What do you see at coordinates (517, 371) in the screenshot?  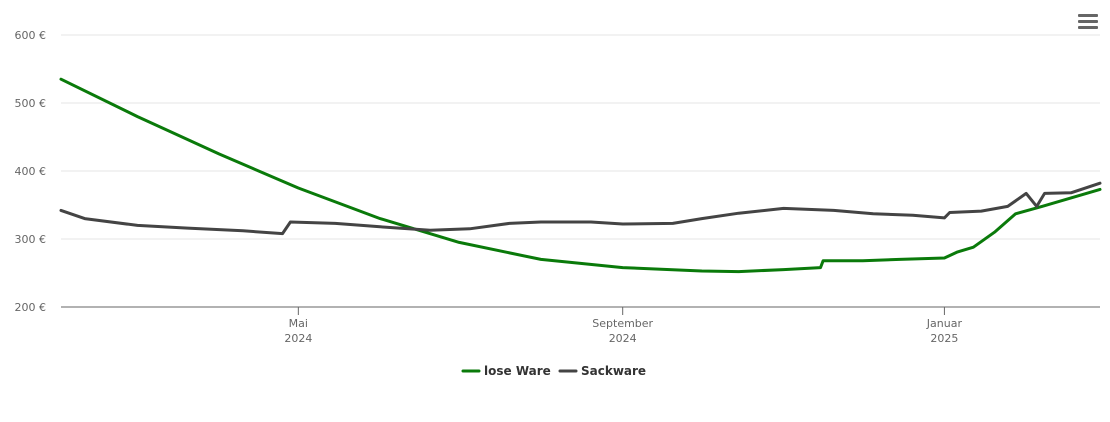 I see `legend-label: lose Ware` at bounding box center [517, 371].